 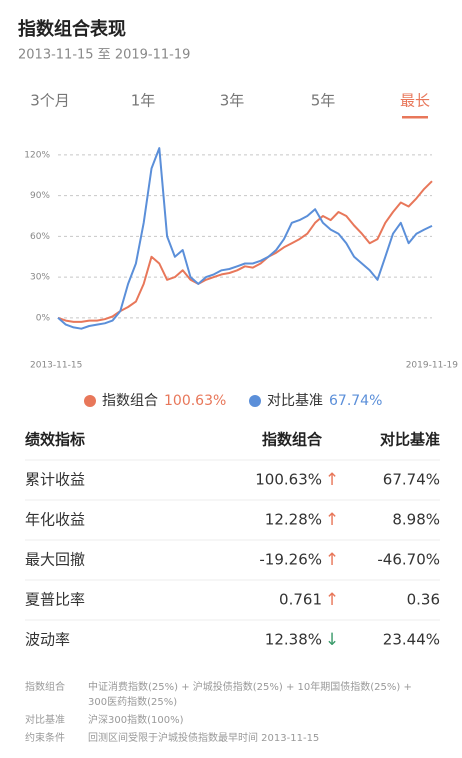 What do you see at coordinates (45, 719) in the screenshot?
I see `note-label: 对比基准` at bounding box center [45, 719].